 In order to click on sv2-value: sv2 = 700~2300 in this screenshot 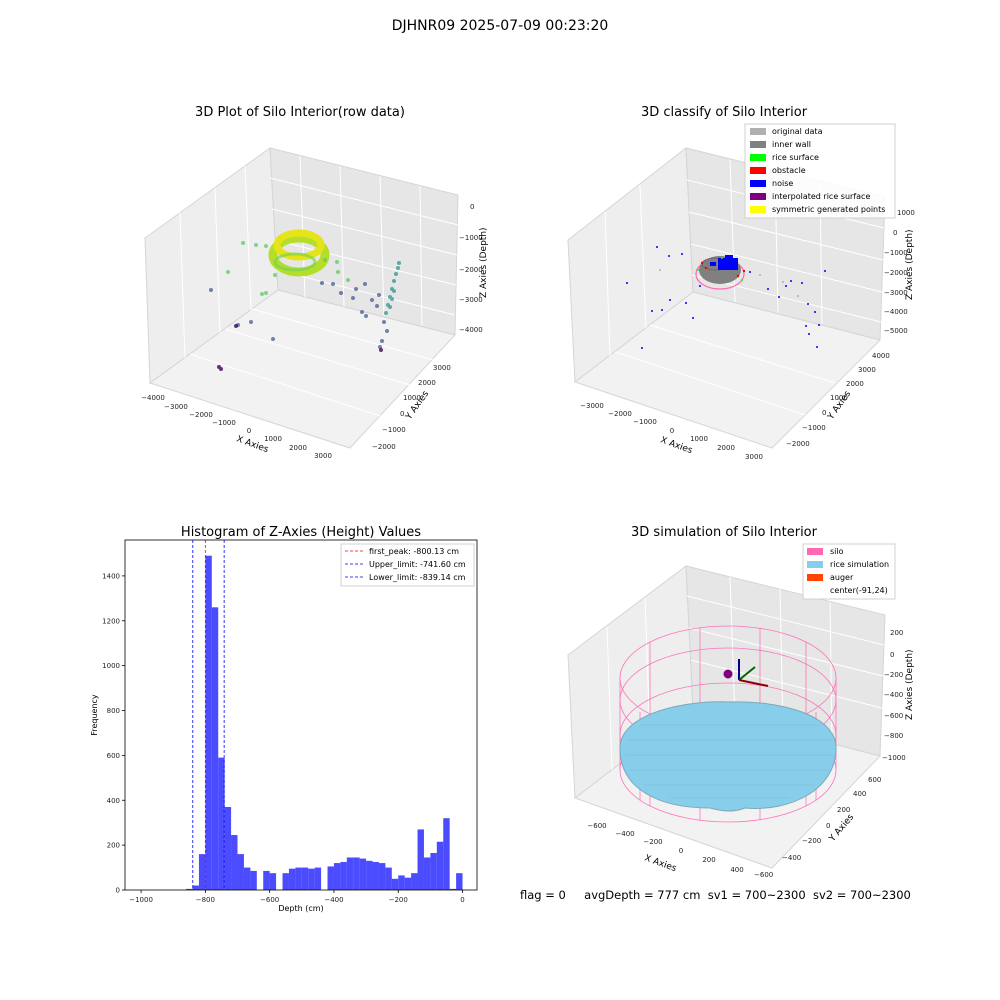, I will do `click(861, 895)`.